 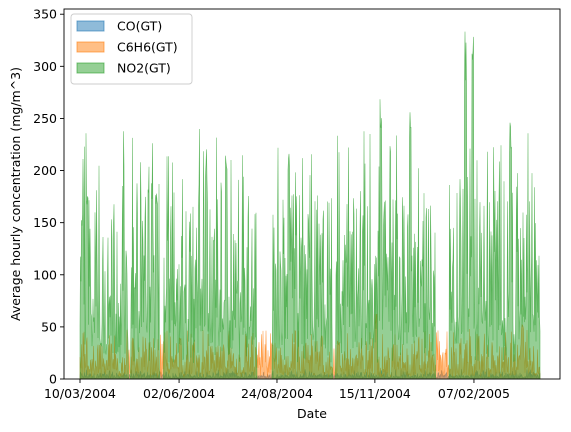 I want to click on x-tick-label: 02/06/2004, so click(x=179, y=393).